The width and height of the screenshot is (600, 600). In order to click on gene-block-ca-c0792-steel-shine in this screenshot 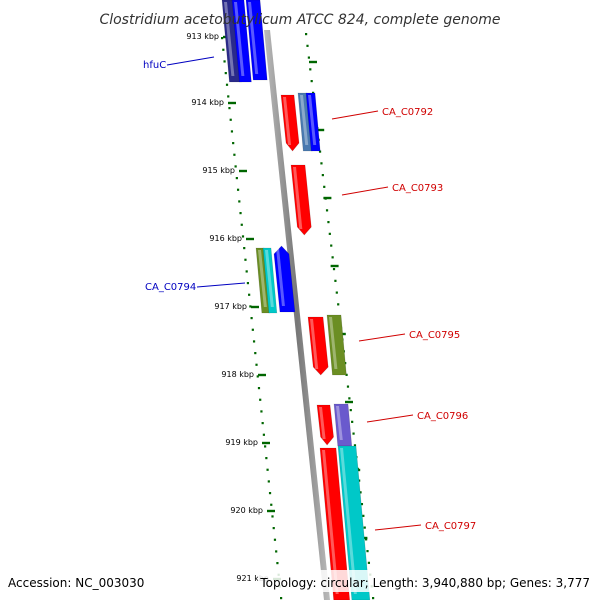, I will do `click(304, 120)`.